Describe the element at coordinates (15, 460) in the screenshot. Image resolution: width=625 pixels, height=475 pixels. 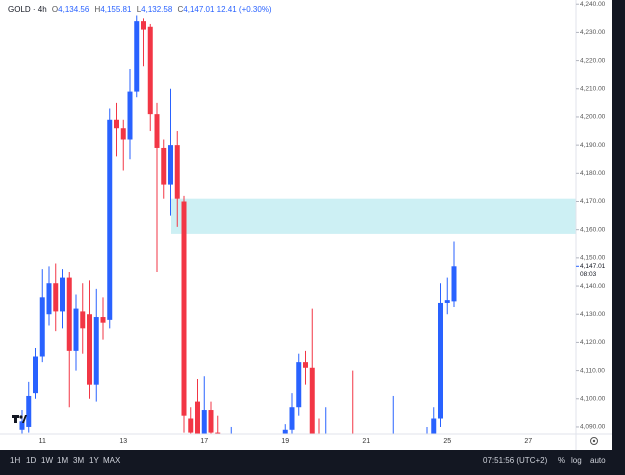
I see `range-button: 1H` at that location.